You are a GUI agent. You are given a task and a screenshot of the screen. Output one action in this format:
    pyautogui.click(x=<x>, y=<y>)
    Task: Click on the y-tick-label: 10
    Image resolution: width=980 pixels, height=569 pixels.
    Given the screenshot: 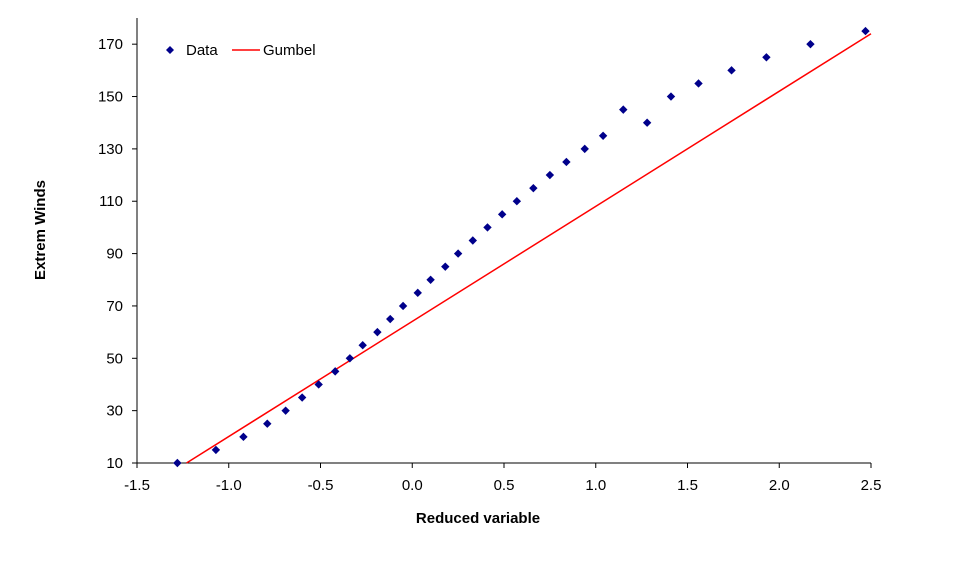 What is the action you would take?
    pyautogui.click(x=114, y=463)
    